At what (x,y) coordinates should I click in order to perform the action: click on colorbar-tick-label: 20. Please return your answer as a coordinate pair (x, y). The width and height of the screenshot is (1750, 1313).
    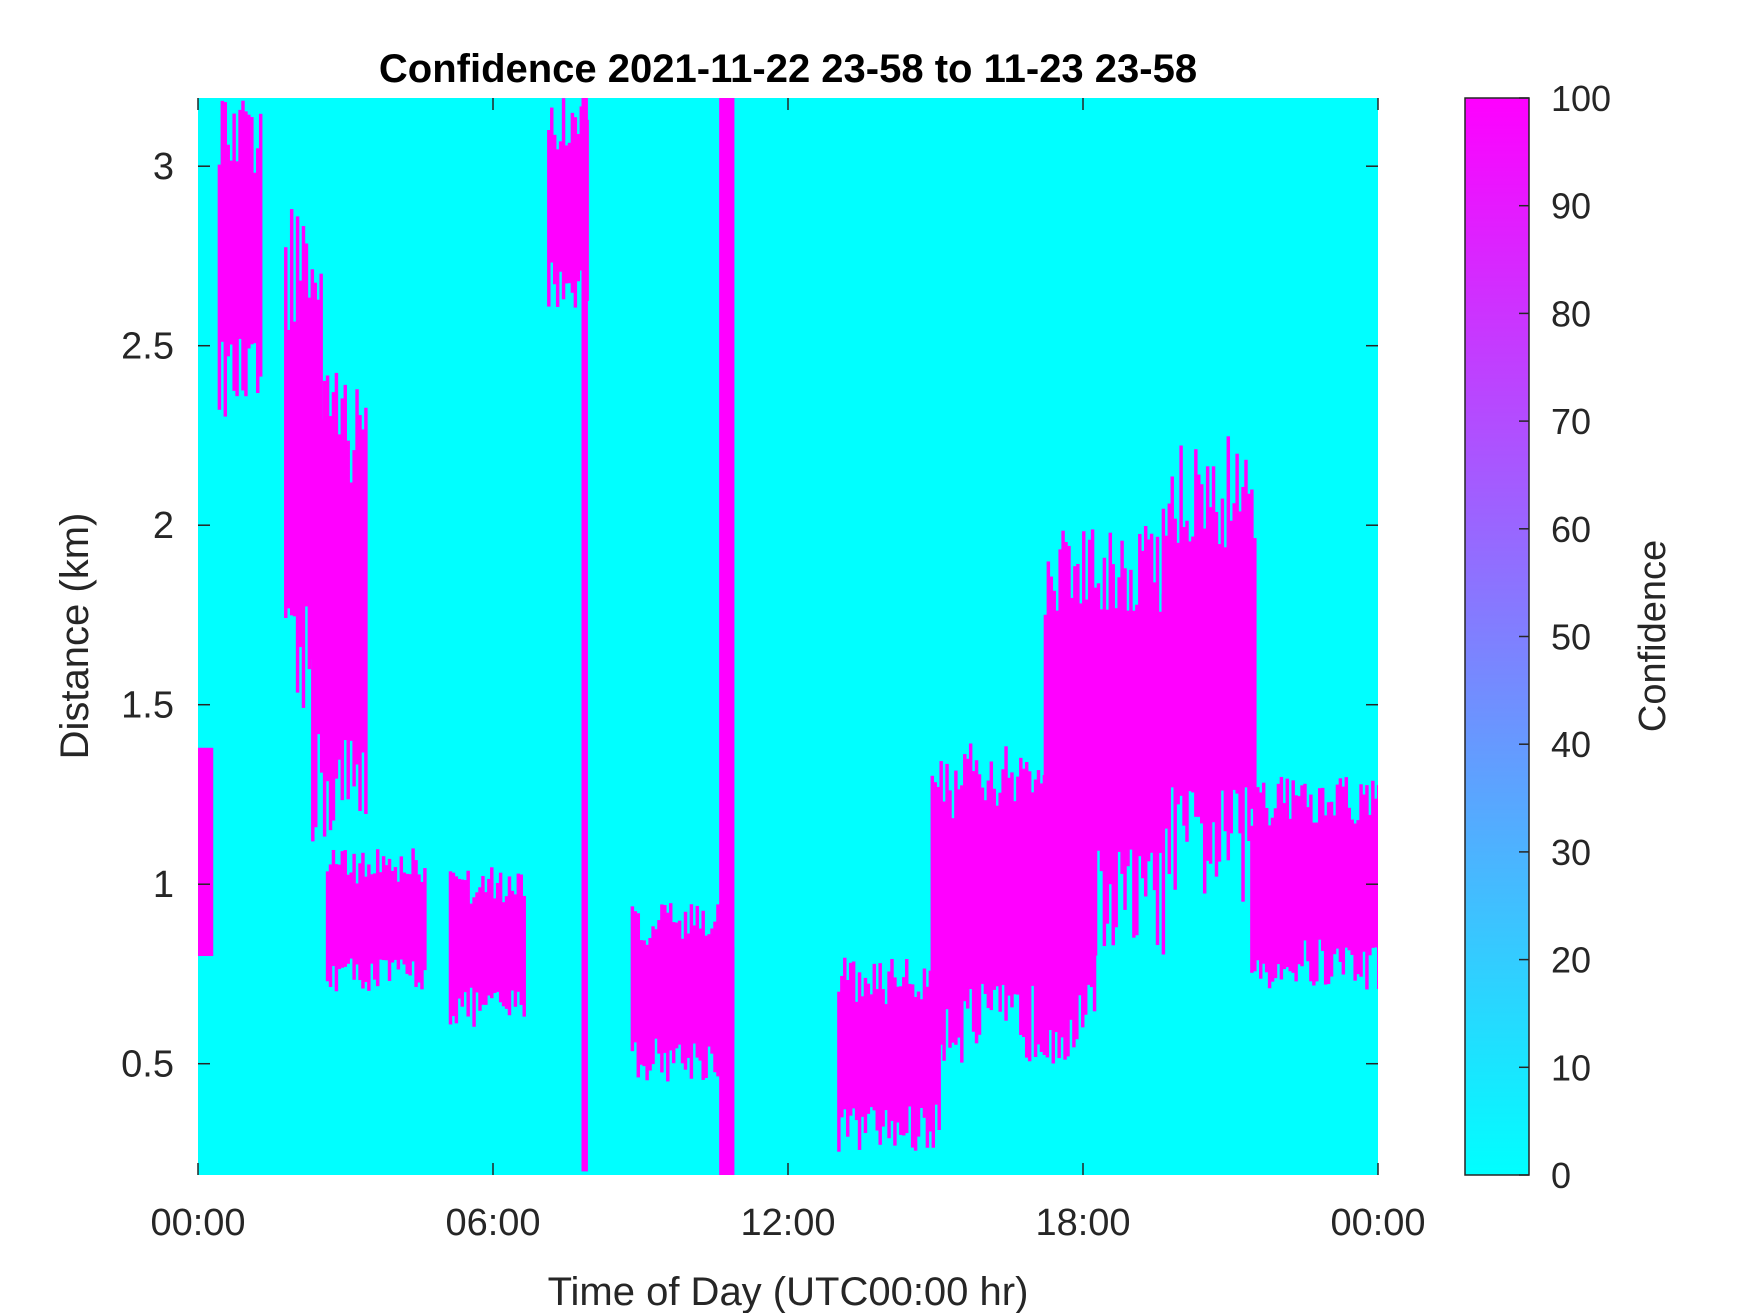
    Looking at the image, I should click on (1571, 960).